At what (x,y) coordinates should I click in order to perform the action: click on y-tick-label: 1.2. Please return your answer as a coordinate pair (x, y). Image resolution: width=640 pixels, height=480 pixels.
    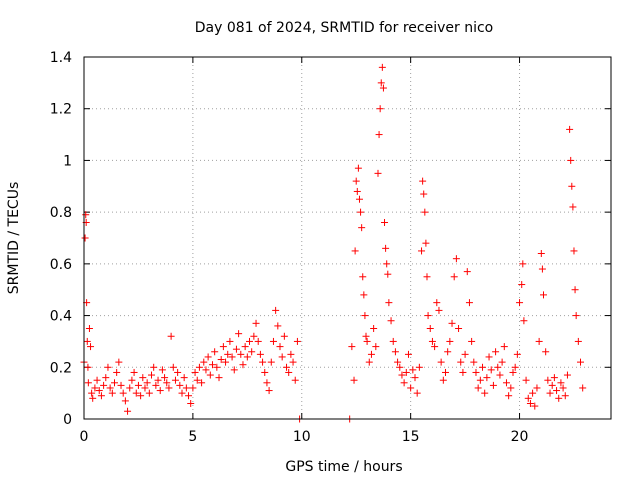
    Looking at the image, I should click on (61, 110).